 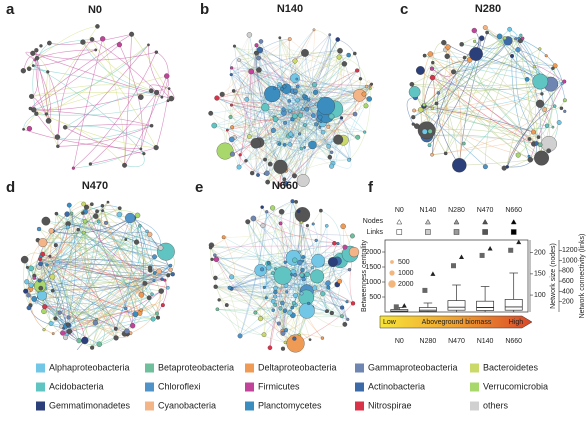 I want to click on y2-tick-label: 150, so click(x=540, y=274).